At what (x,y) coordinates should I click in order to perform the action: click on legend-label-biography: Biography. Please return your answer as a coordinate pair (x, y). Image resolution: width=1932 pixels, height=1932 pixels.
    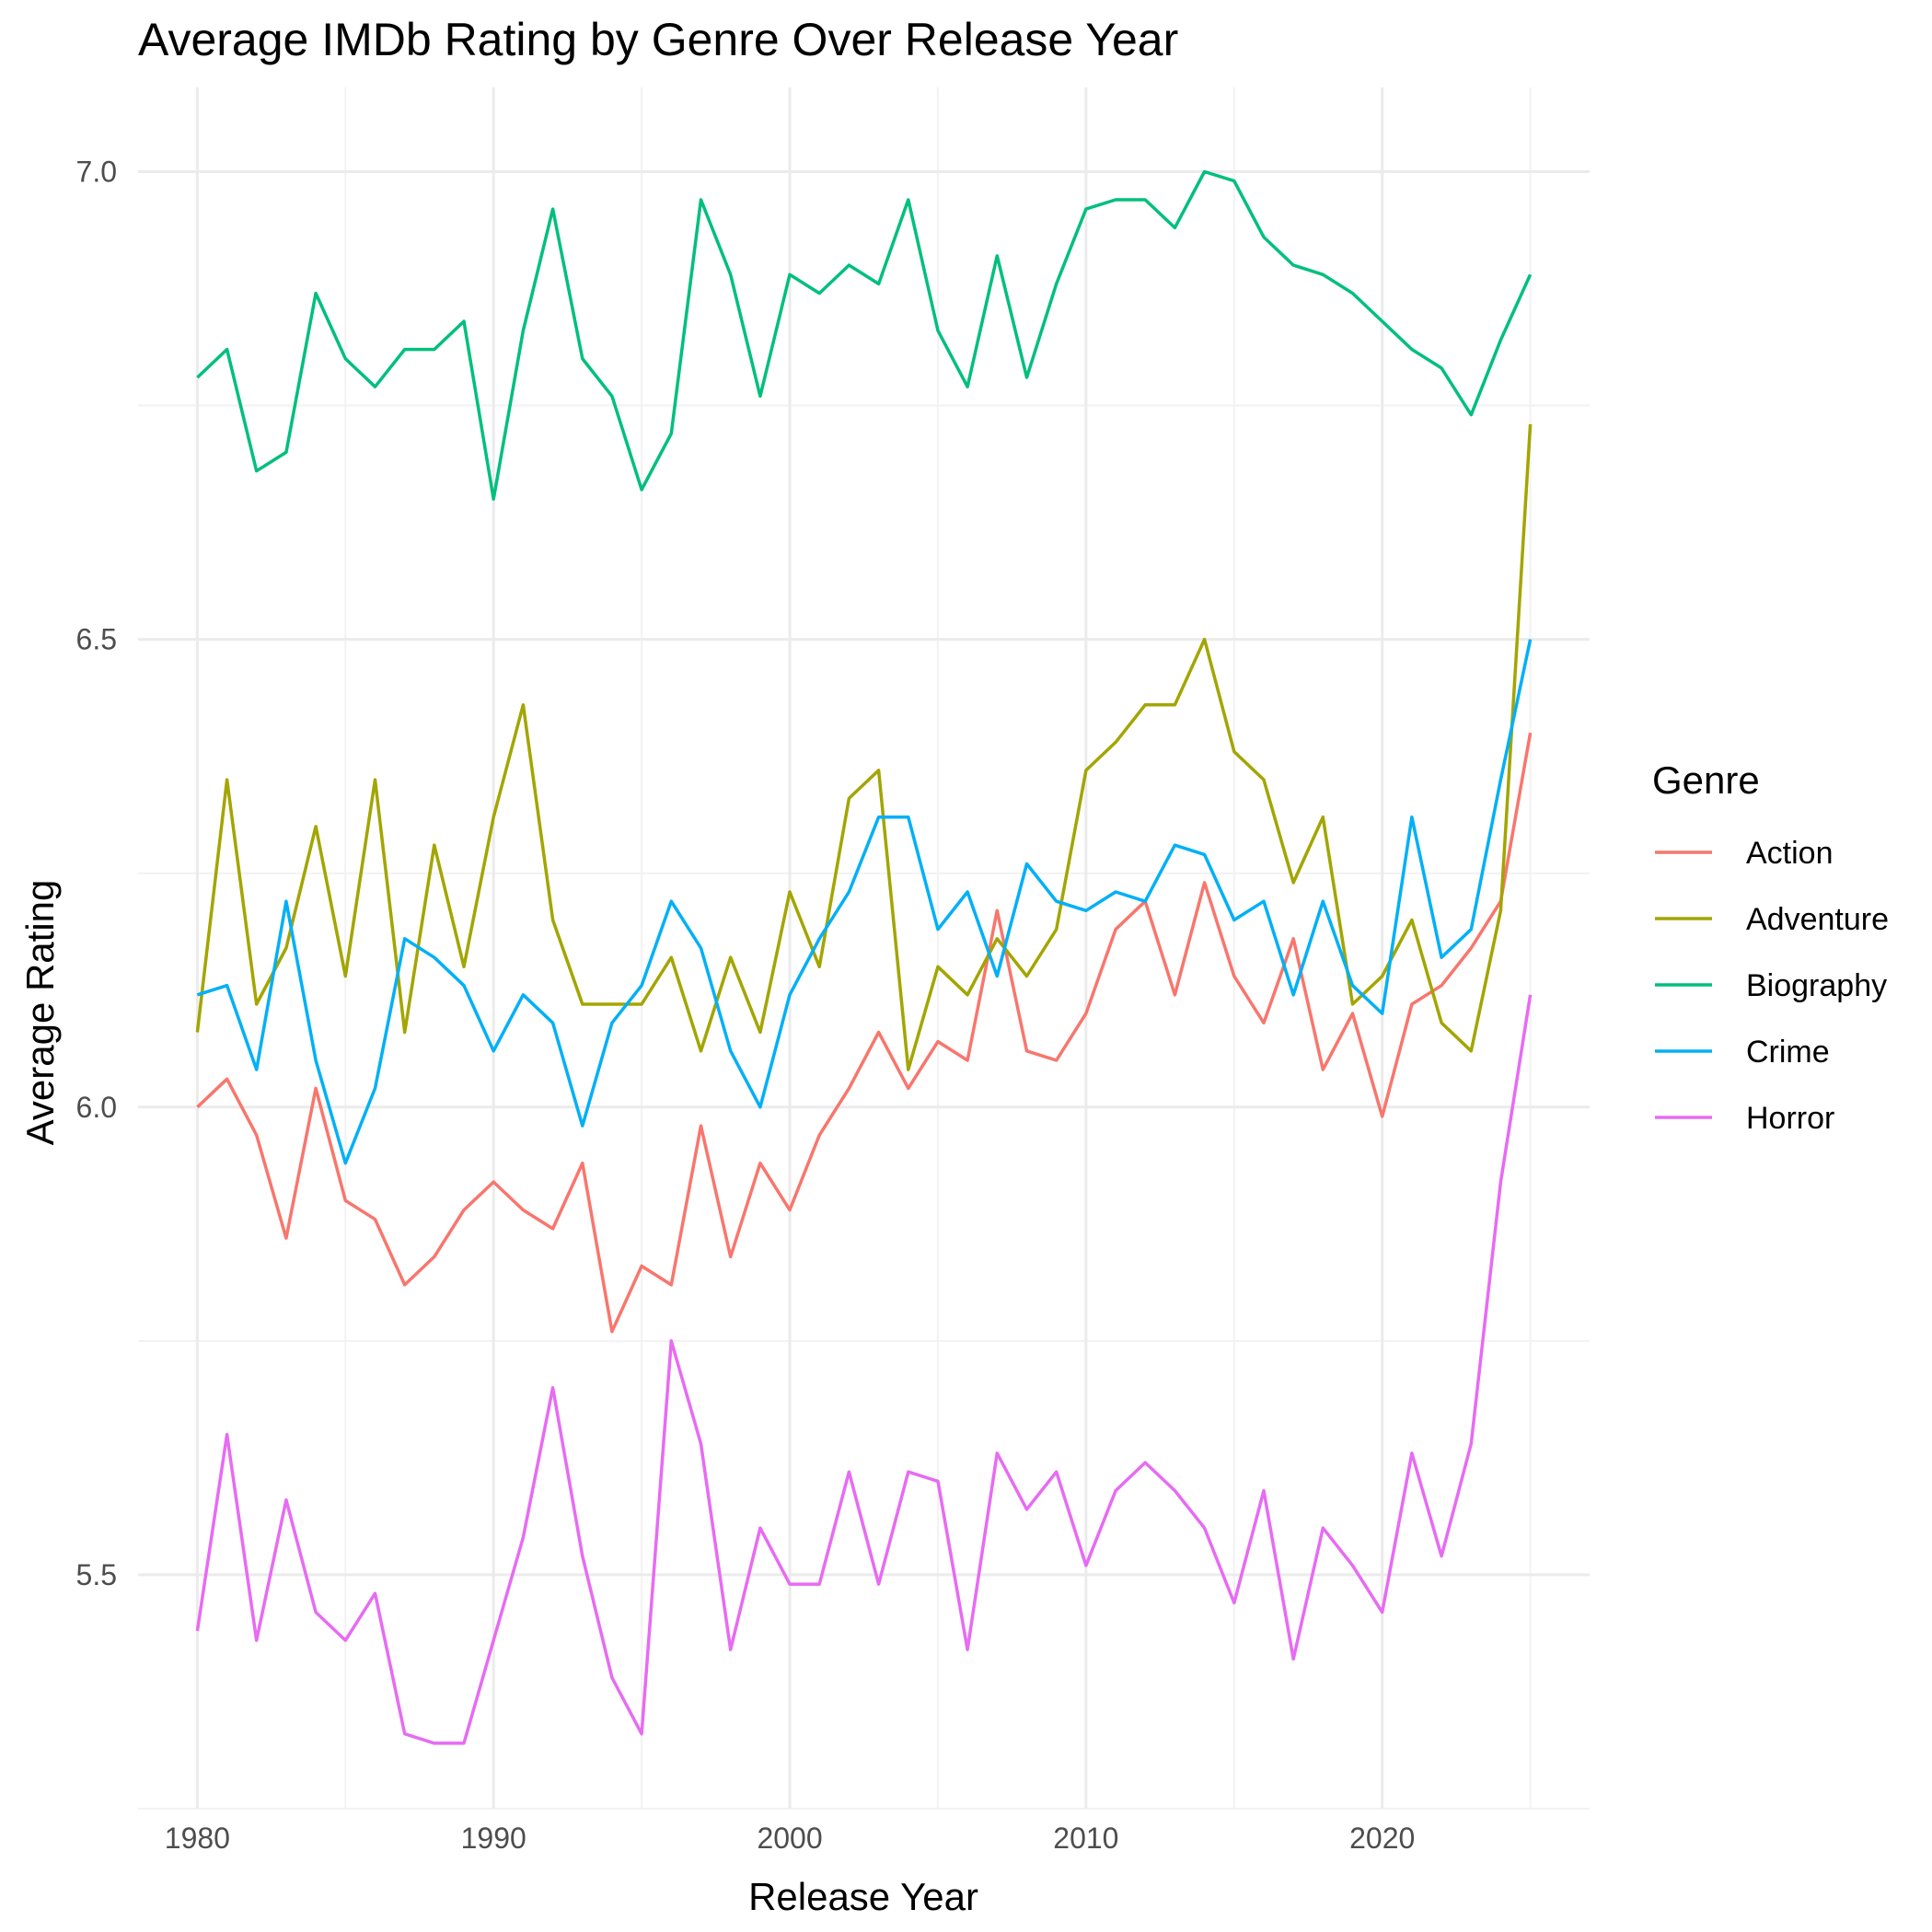
    Looking at the image, I should click on (1817, 985).